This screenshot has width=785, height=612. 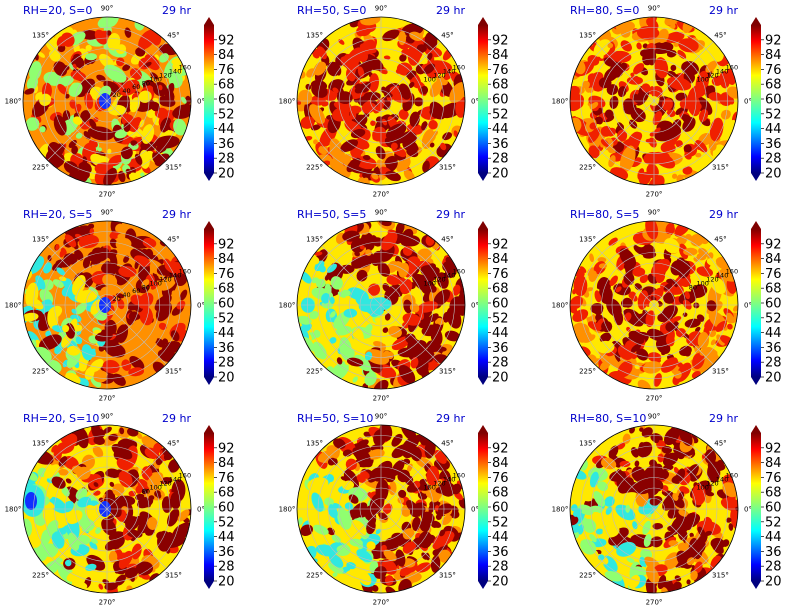 I want to click on angle-tick-label: 90°, so click(x=654, y=213).